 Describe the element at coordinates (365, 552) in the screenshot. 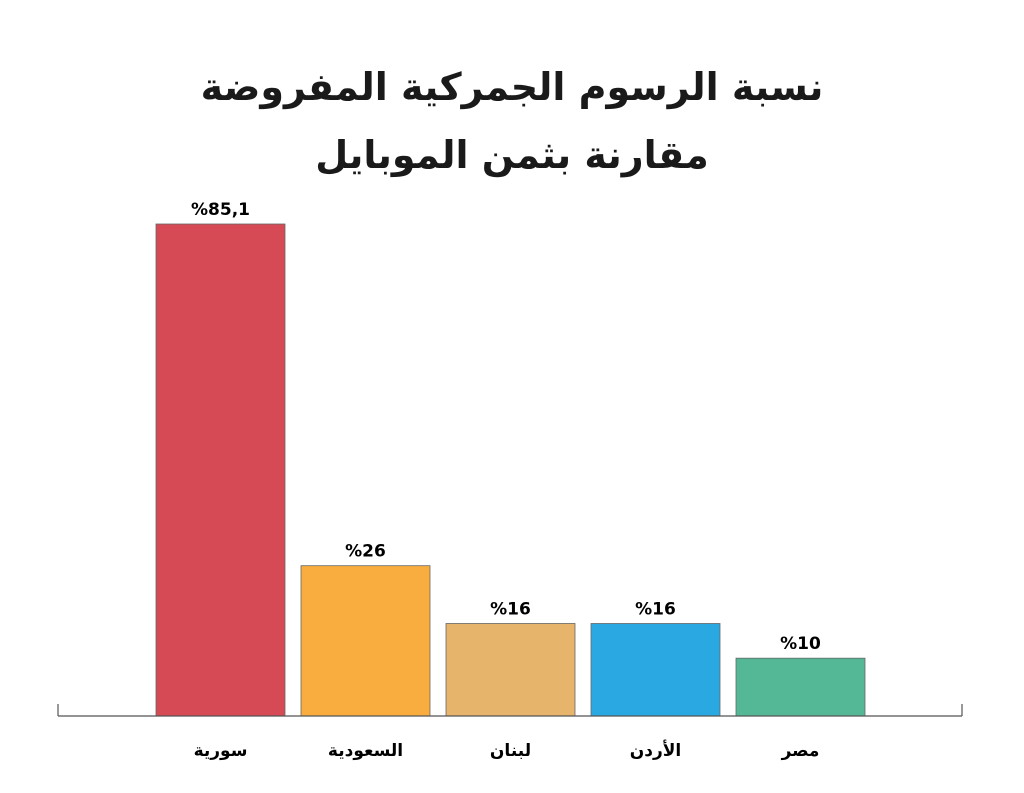

I see `value-label-1: %26` at that location.